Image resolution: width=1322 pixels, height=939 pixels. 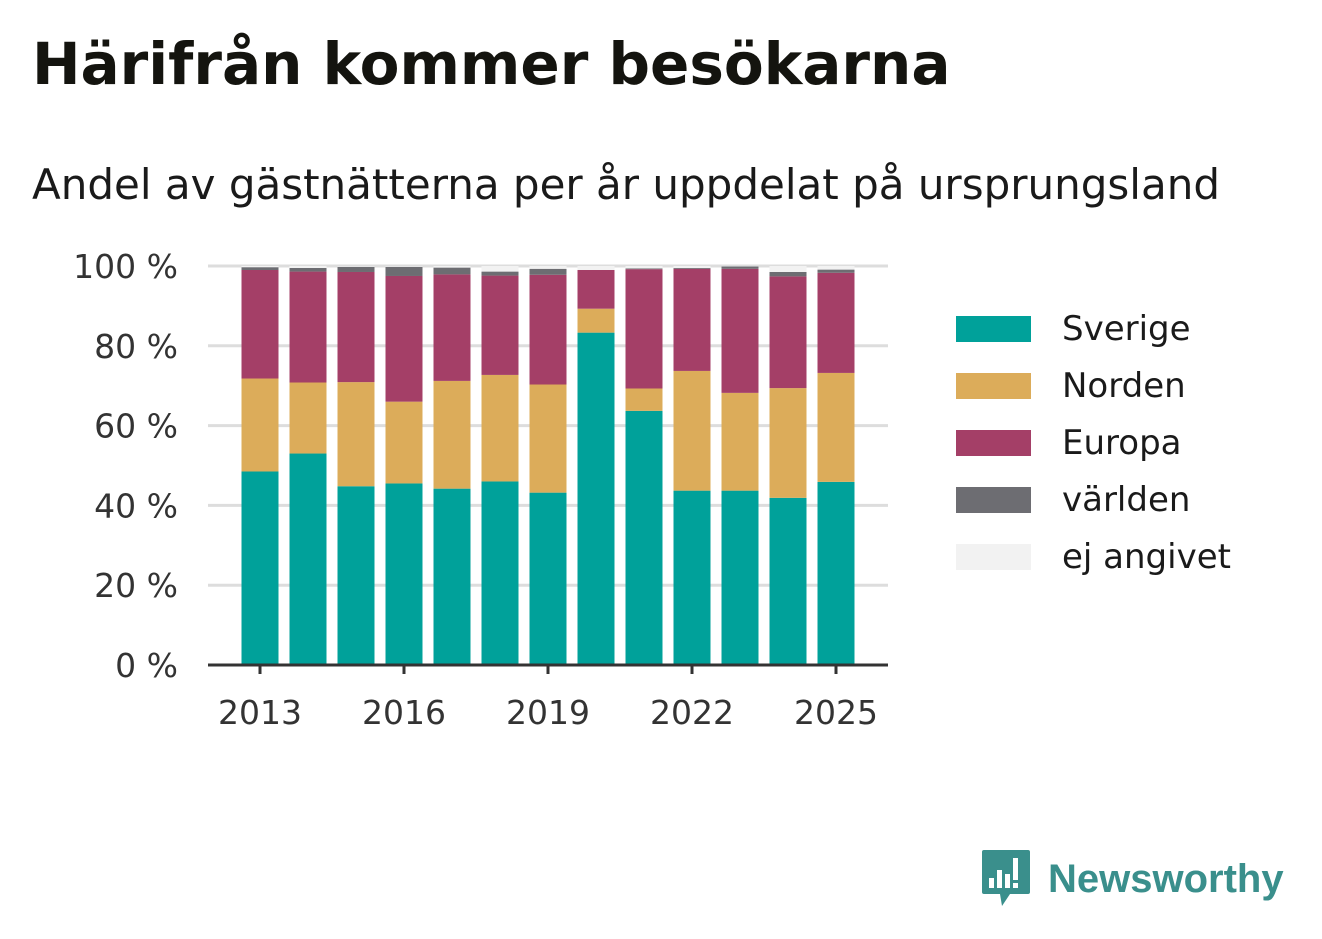 I want to click on x-tick-label: 2016, so click(x=404, y=712).